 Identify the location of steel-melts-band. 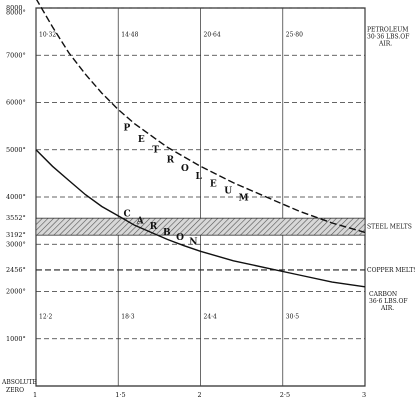
(200, 226).